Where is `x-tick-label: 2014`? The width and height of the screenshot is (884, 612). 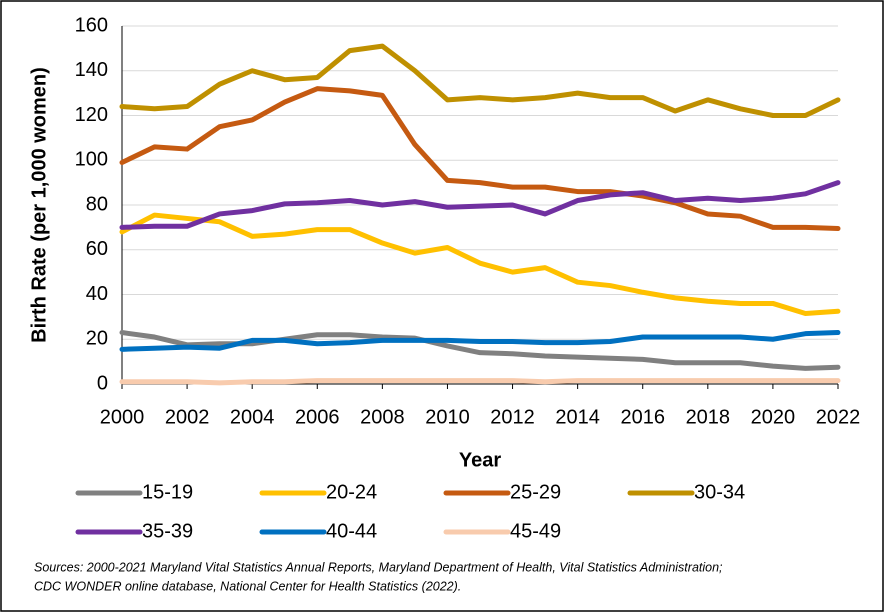 x-tick-label: 2014 is located at coordinates (577, 417).